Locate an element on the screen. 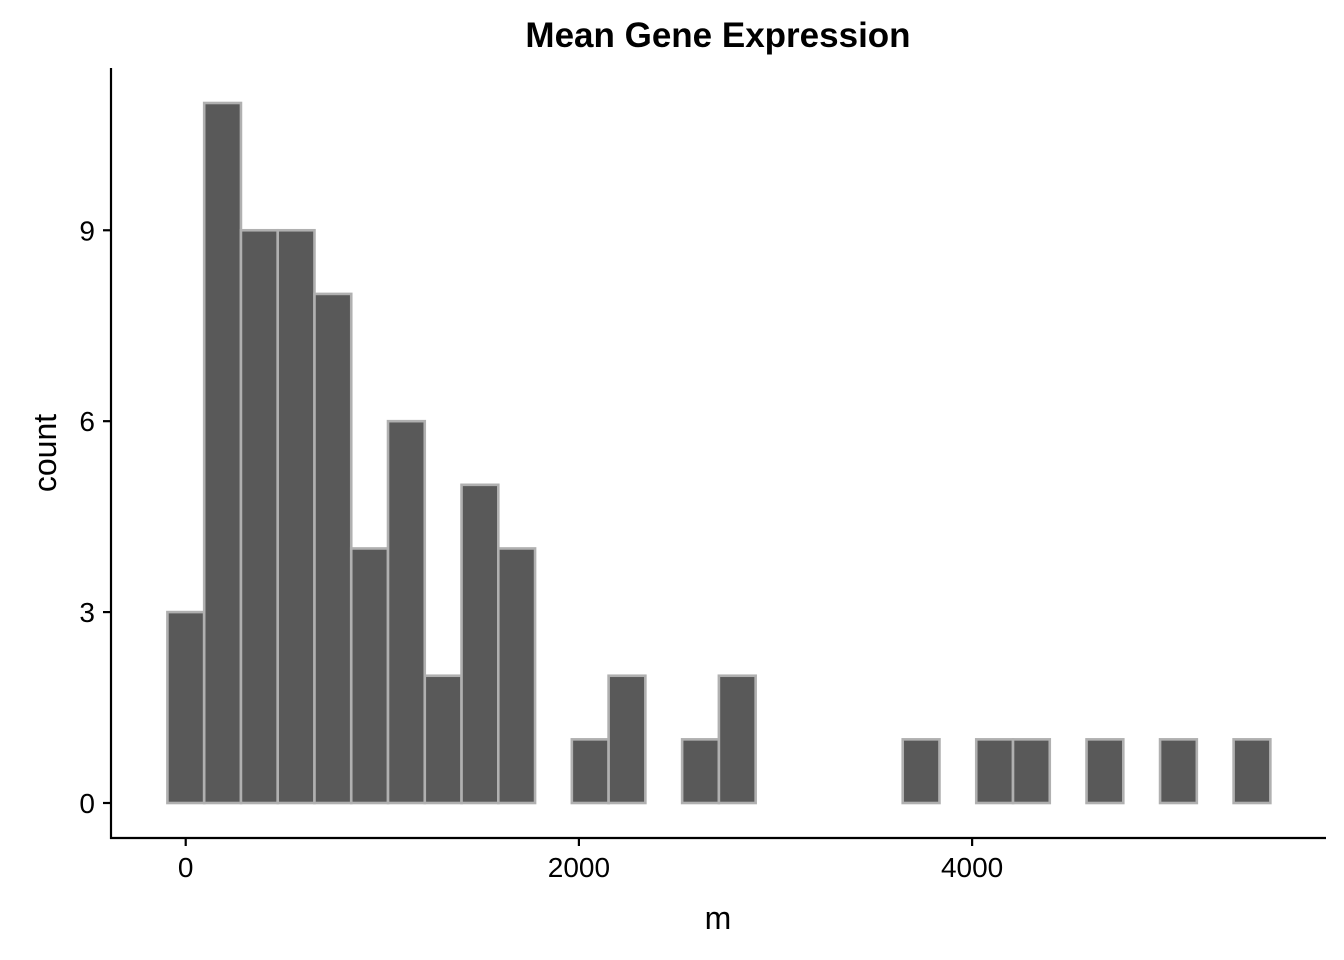 This screenshot has height=960, width=1344. x-tick-label-2000: 2000 is located at coordinates (579, 867).